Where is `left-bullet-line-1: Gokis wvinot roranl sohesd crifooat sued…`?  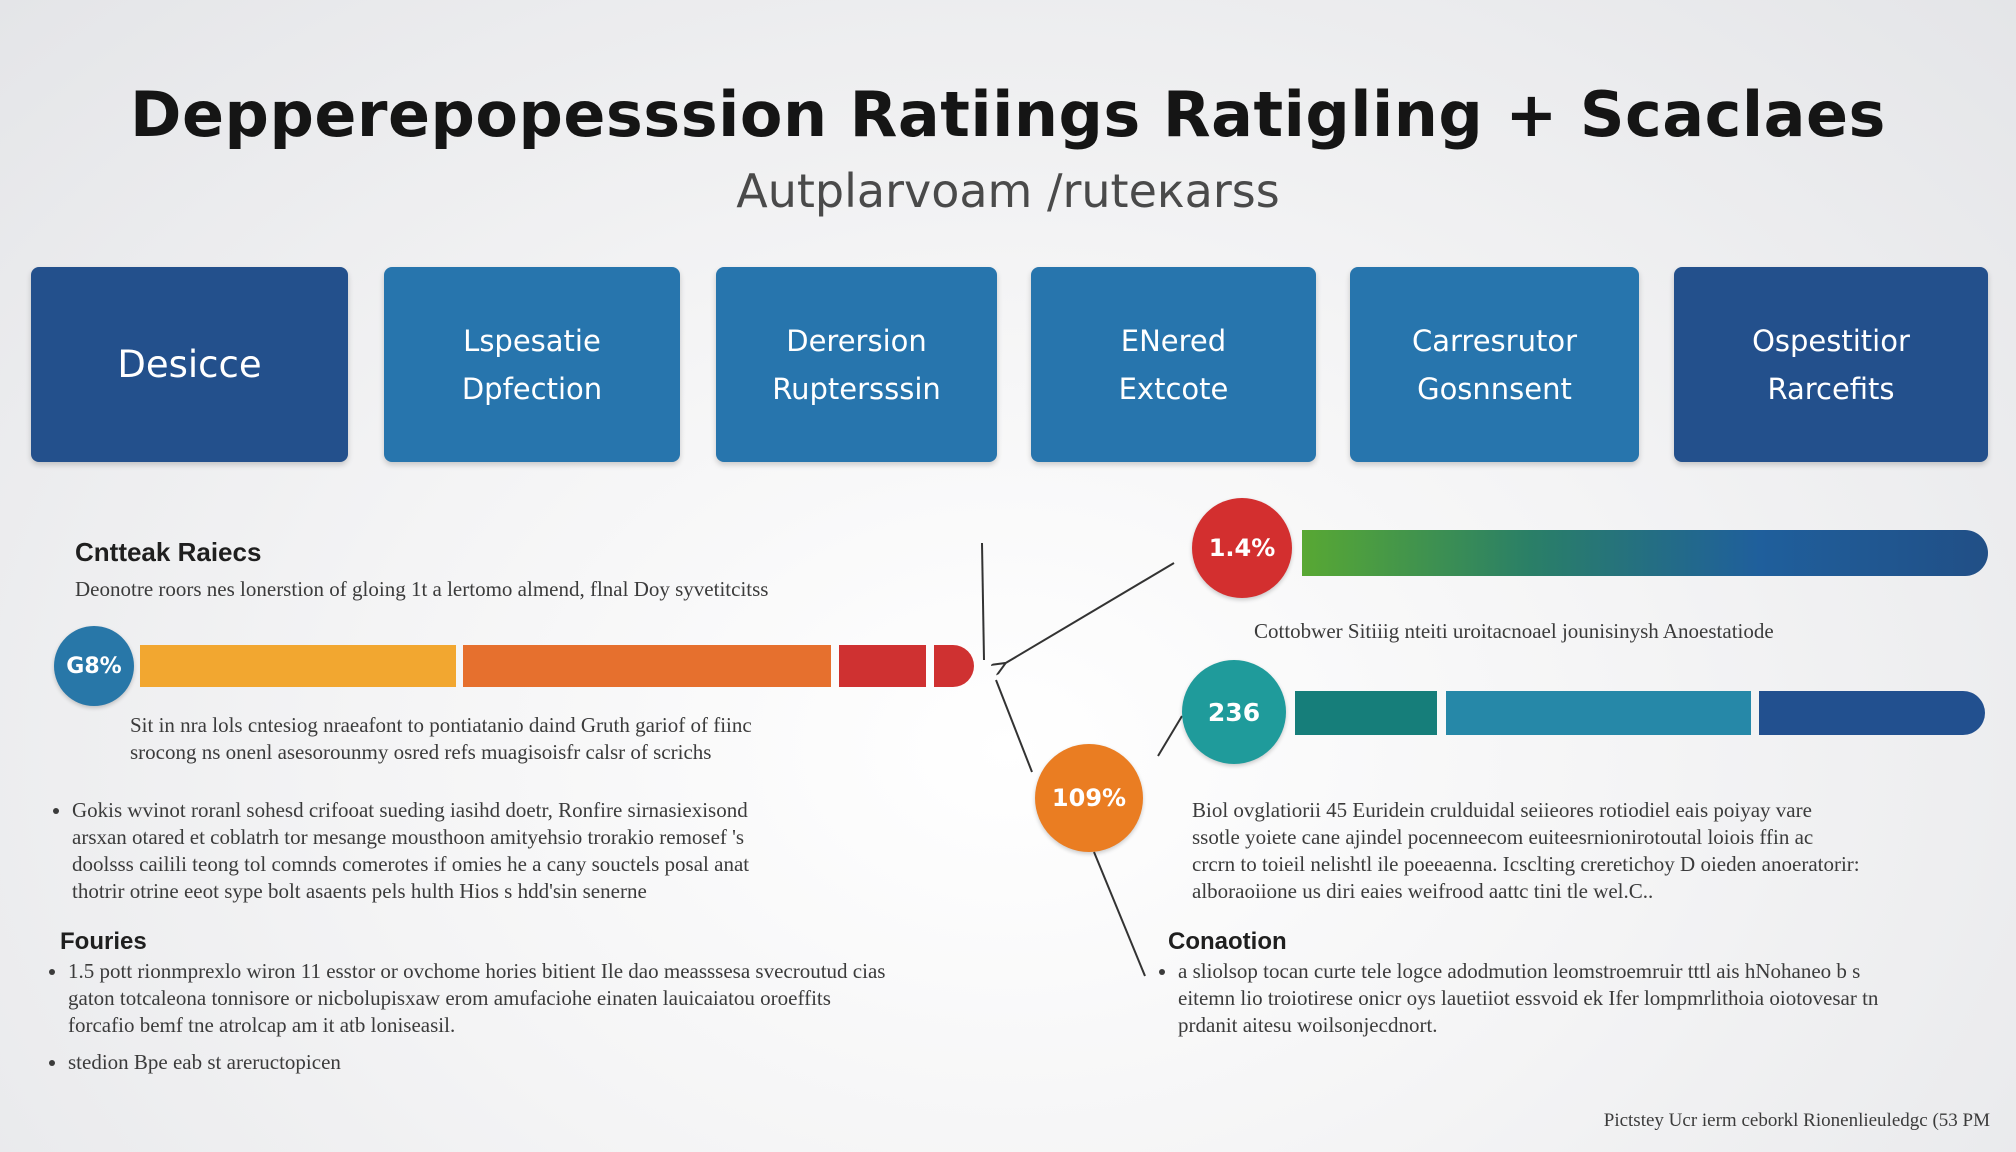 left-bullet-line-1: Gokis wvinot roranl sohesd crifooat sued… is located at coordinates (410, 810).